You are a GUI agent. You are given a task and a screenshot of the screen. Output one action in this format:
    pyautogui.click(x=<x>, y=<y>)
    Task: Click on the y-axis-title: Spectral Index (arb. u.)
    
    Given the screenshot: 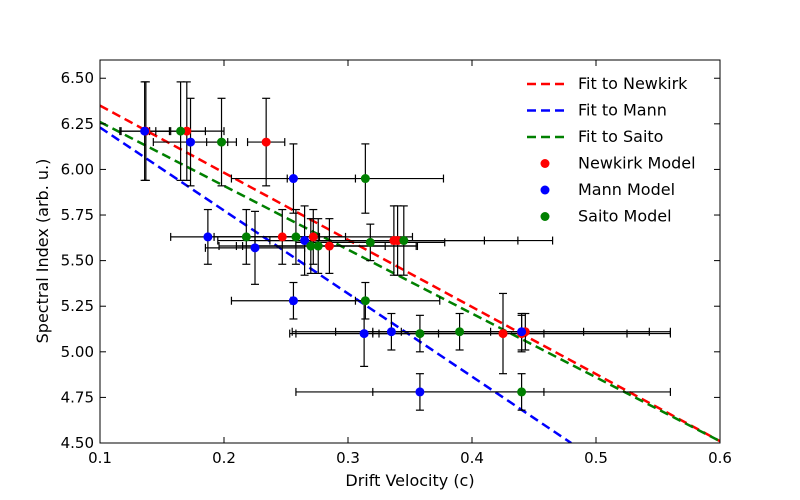 What is the action you would take?
    pyautogui.click(x=42, y=251)
    